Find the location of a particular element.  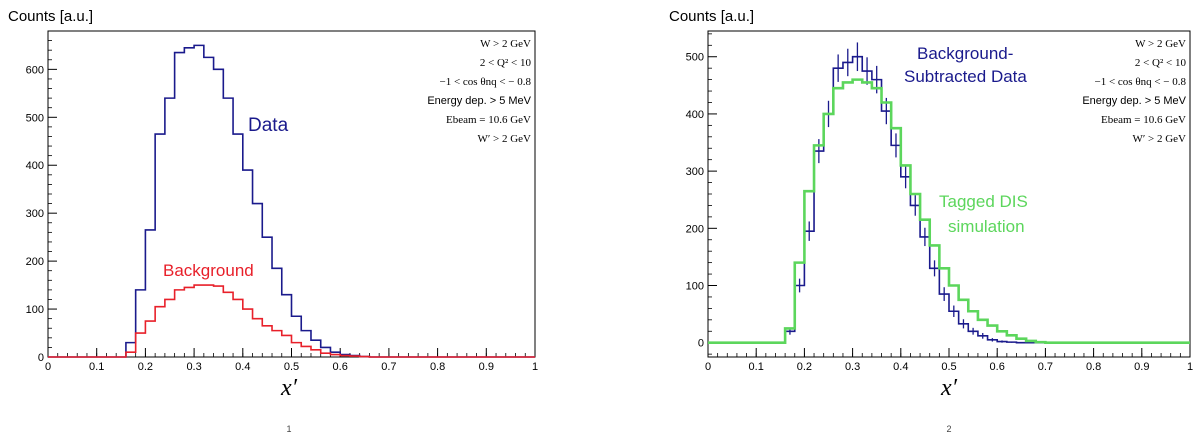

panel2-y-tick-label: 200 is located at coordinates (695, 229).